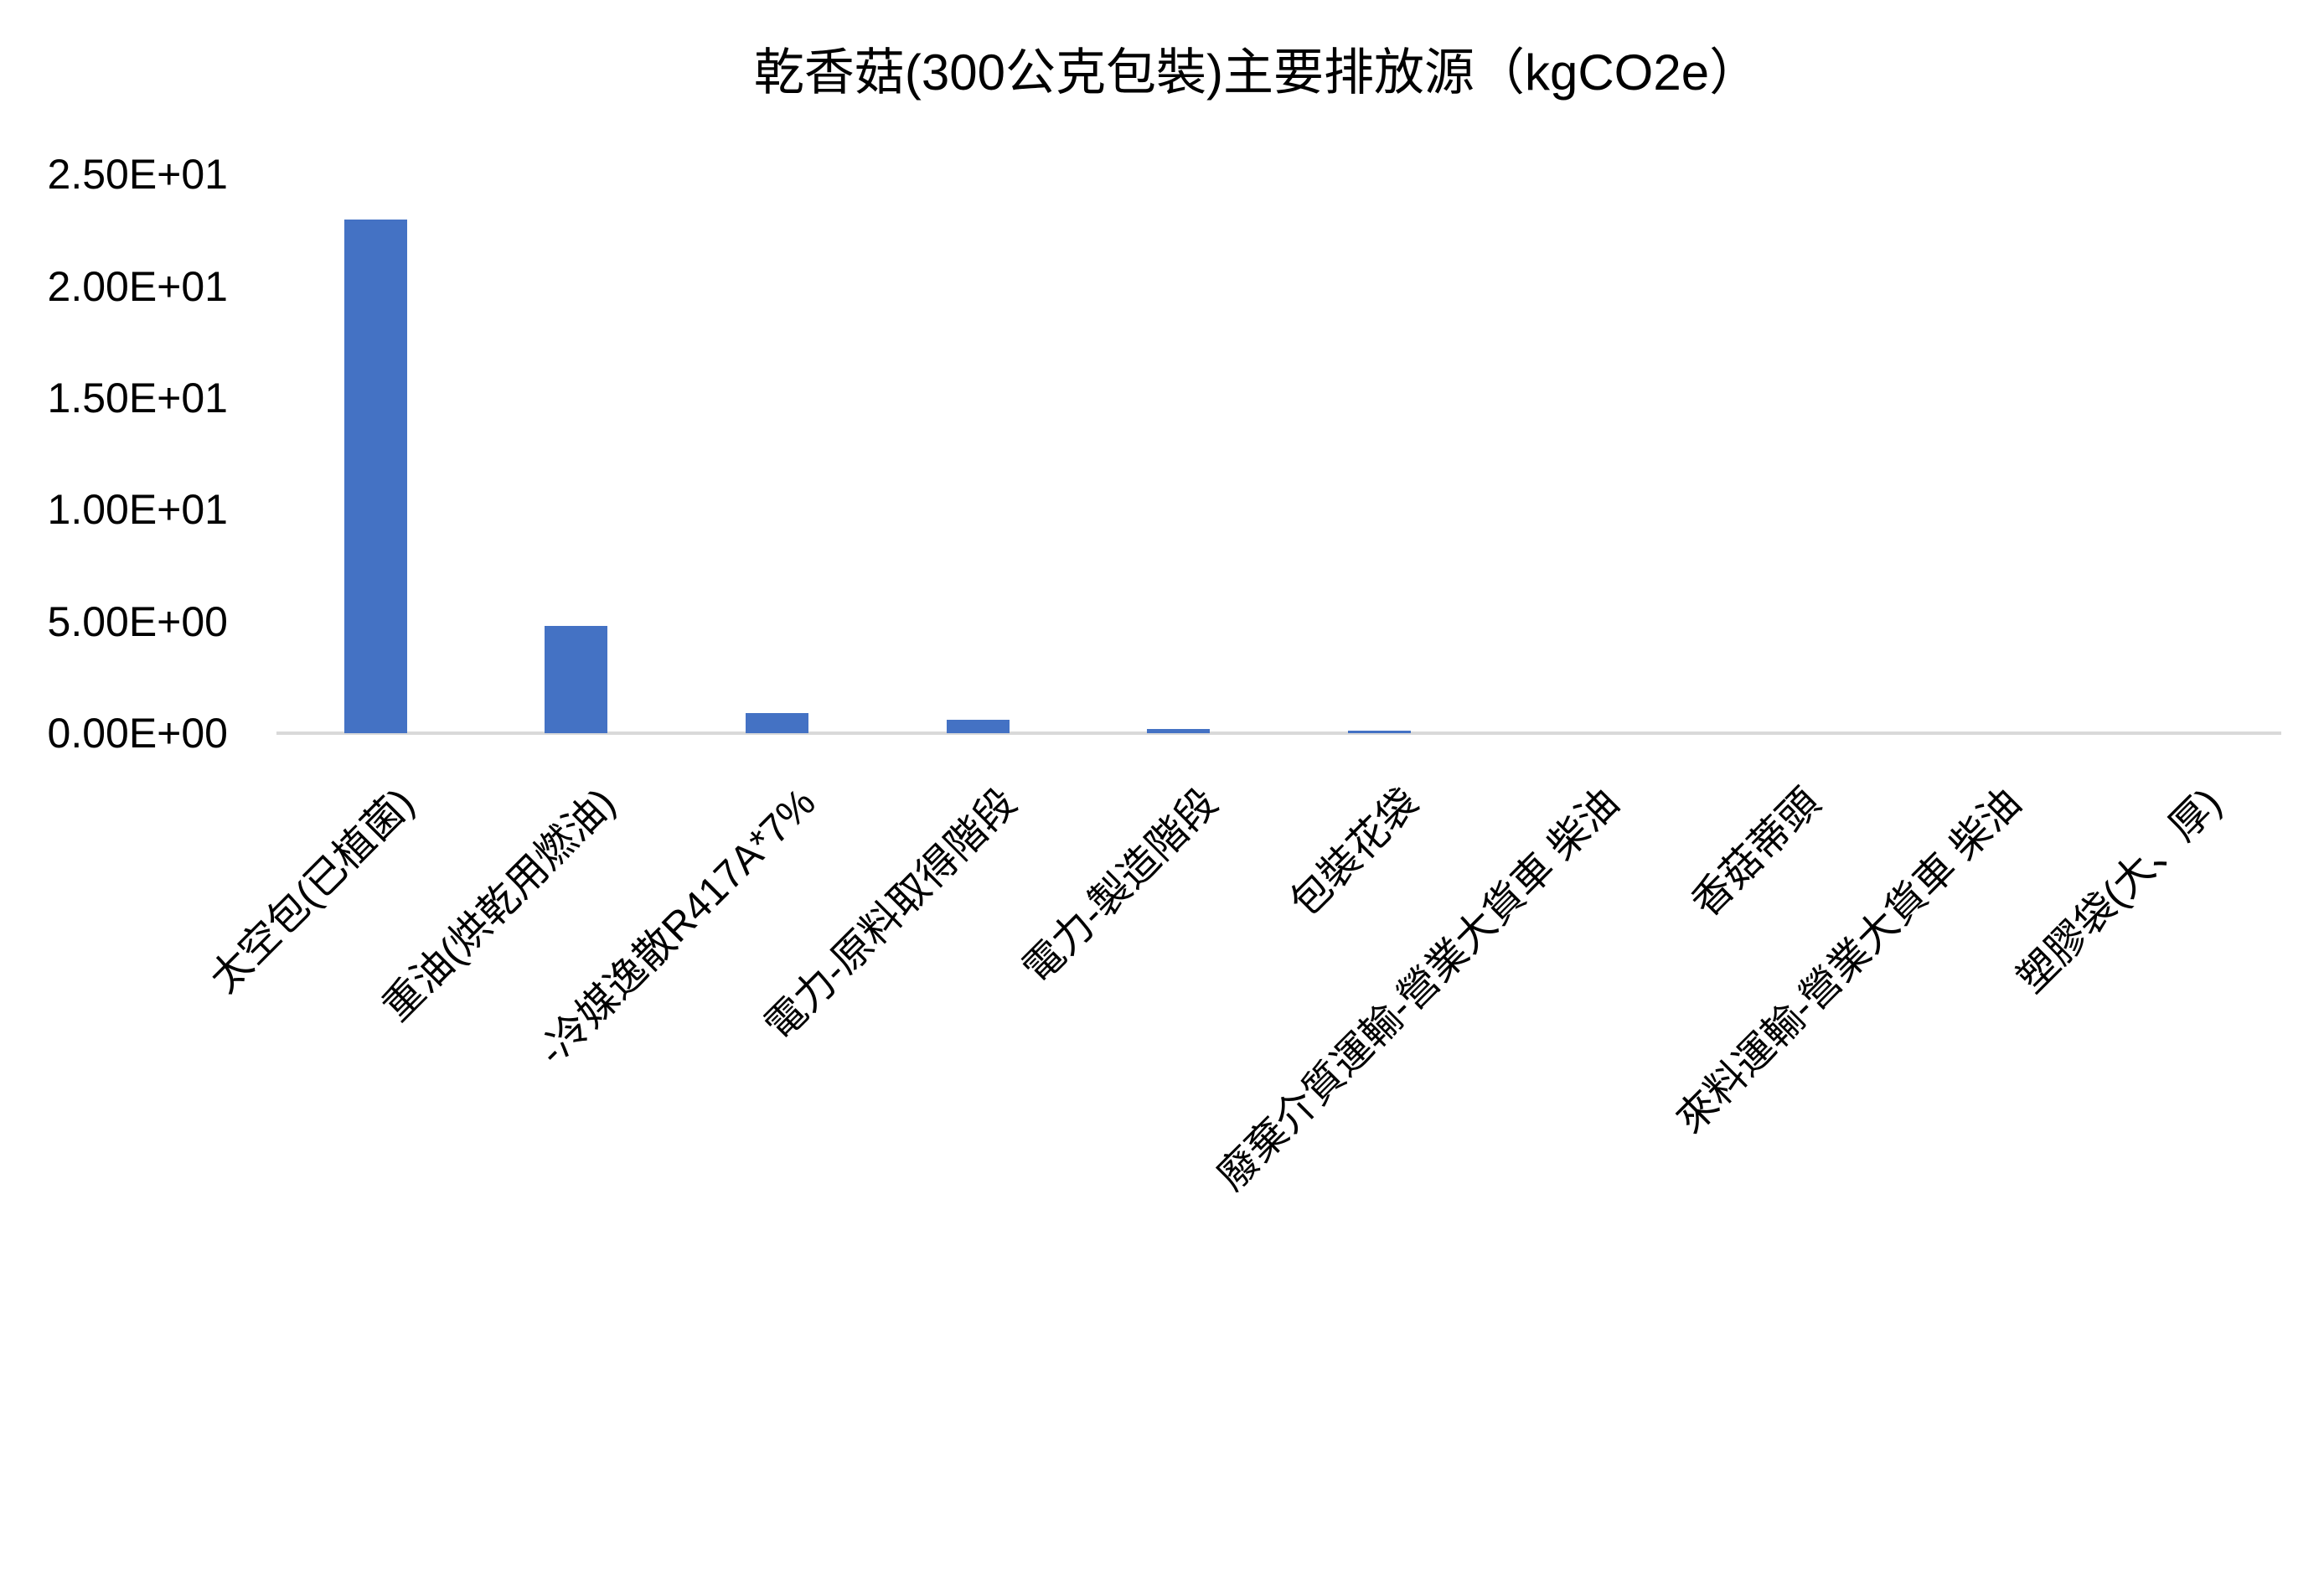 The image size is (2324, 1582). I want to click on y-axis-tick-label: 2.00E+01, so click(137, 286).